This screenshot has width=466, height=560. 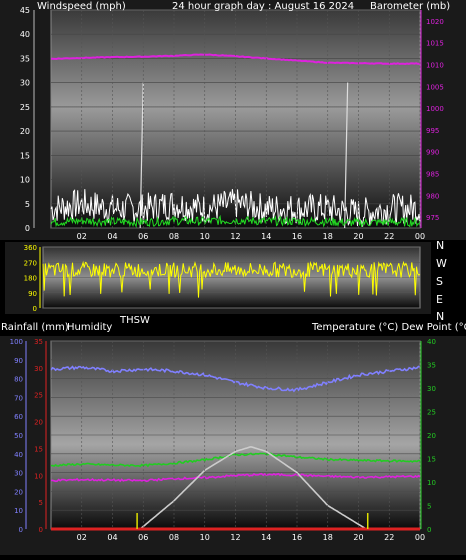 What do you see at coordinates (18, 436) in the screenshot?
I see `humidity-tick-label: 50` at bounding box center [18, 436].